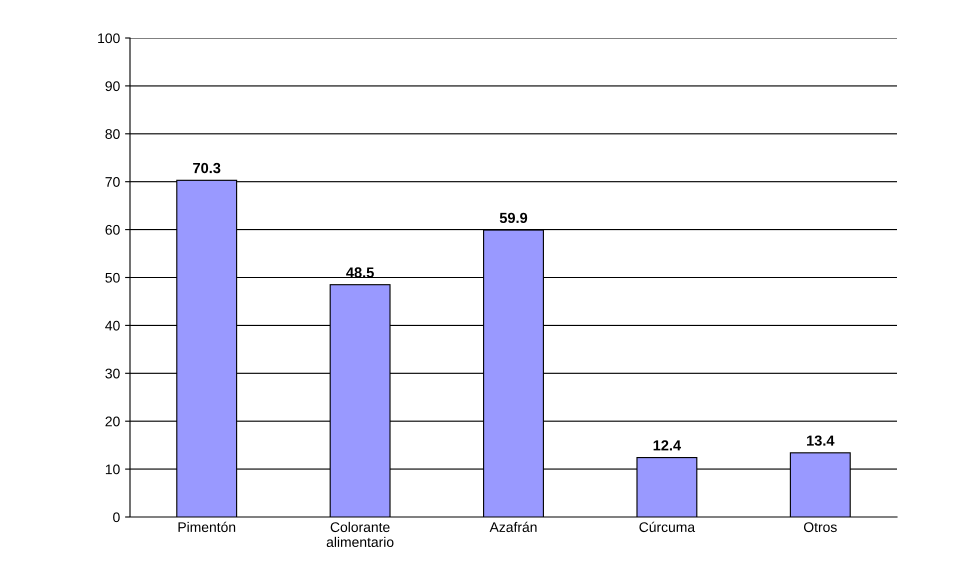  I want to click on data-label: 12.4, so click(668, 445).